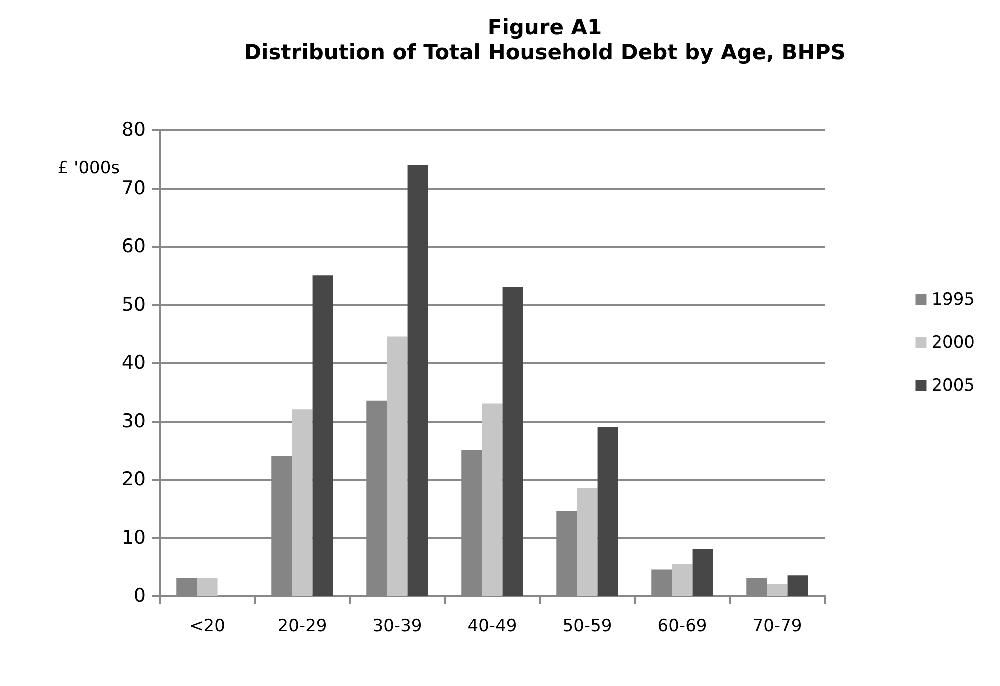 This screenshot has width=1000, height=686. Describe the element at coordinates (134, 305) in the screenshot. I see `y-tick-label: 50` at that location.